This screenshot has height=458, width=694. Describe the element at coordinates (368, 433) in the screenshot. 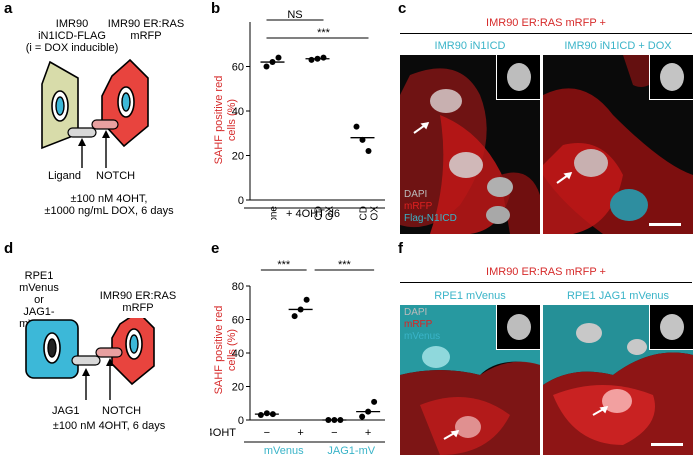

I see `treatment-sign: +` at that location.